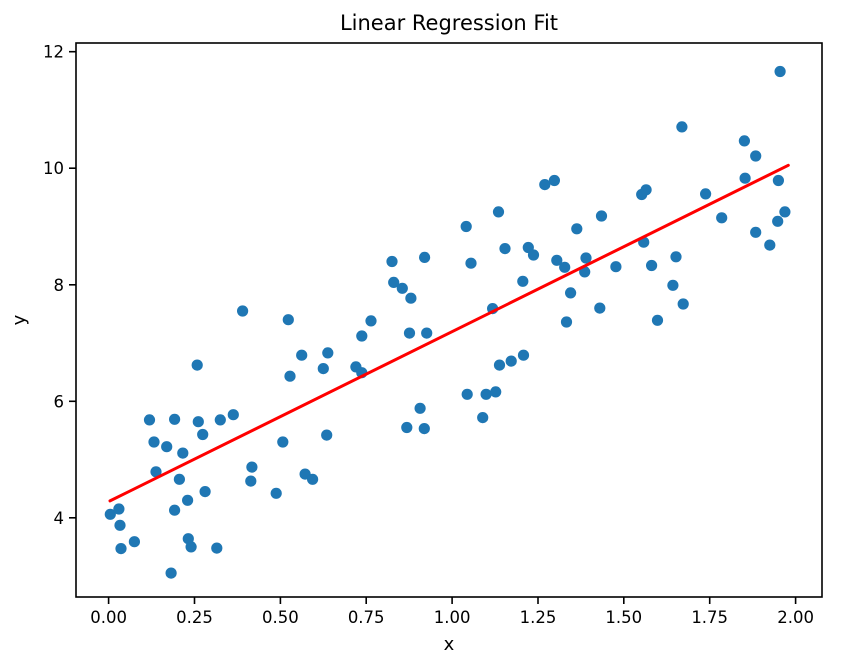  What do you see at coordinates (709, 617) in the screenshot?
I see `x-tick-label: 1.75` at bounding box center [709, 617].